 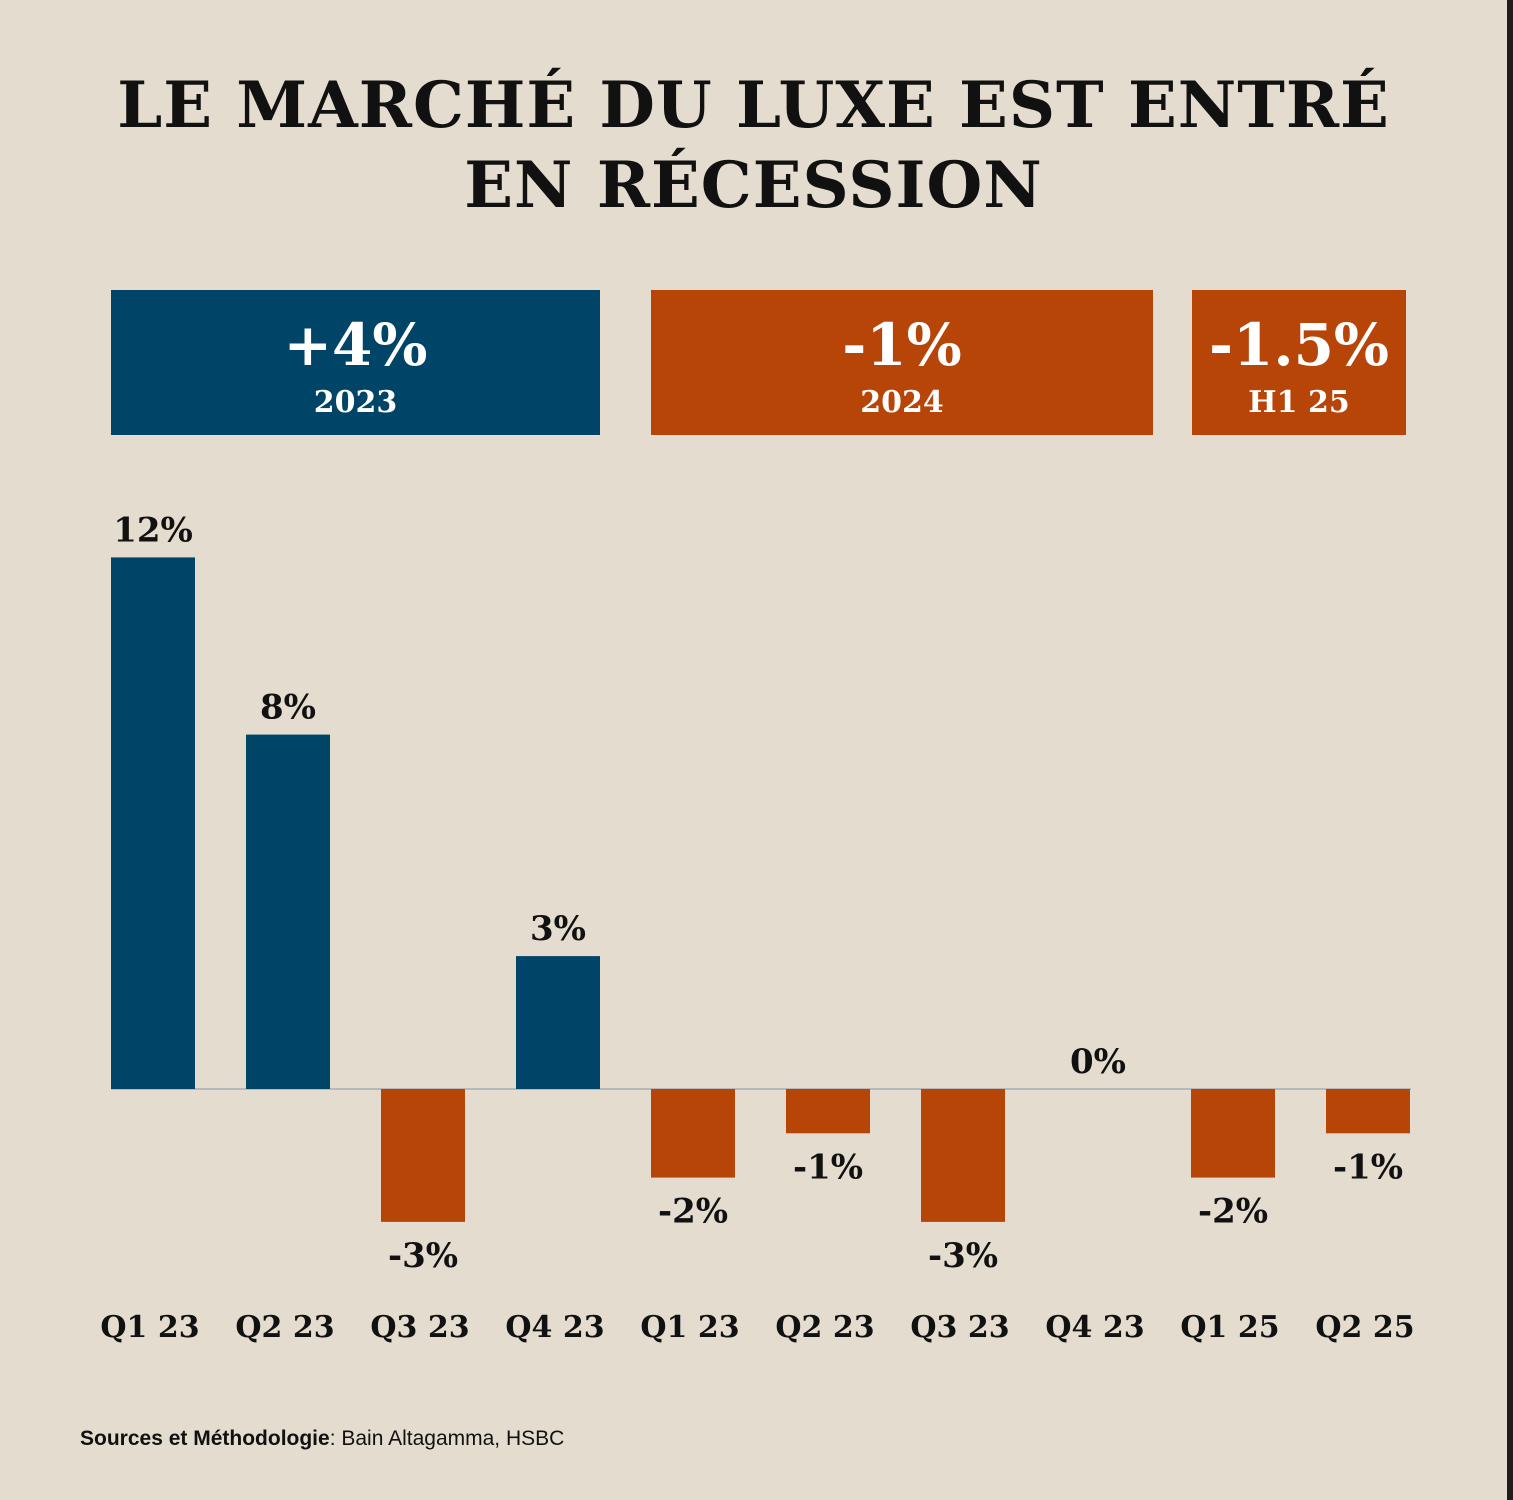 I want to click on chart-title: LE MARCHÉ DU LUXE EST ENTRÉ EN RÉCESSION, so click(x=753, y=146).